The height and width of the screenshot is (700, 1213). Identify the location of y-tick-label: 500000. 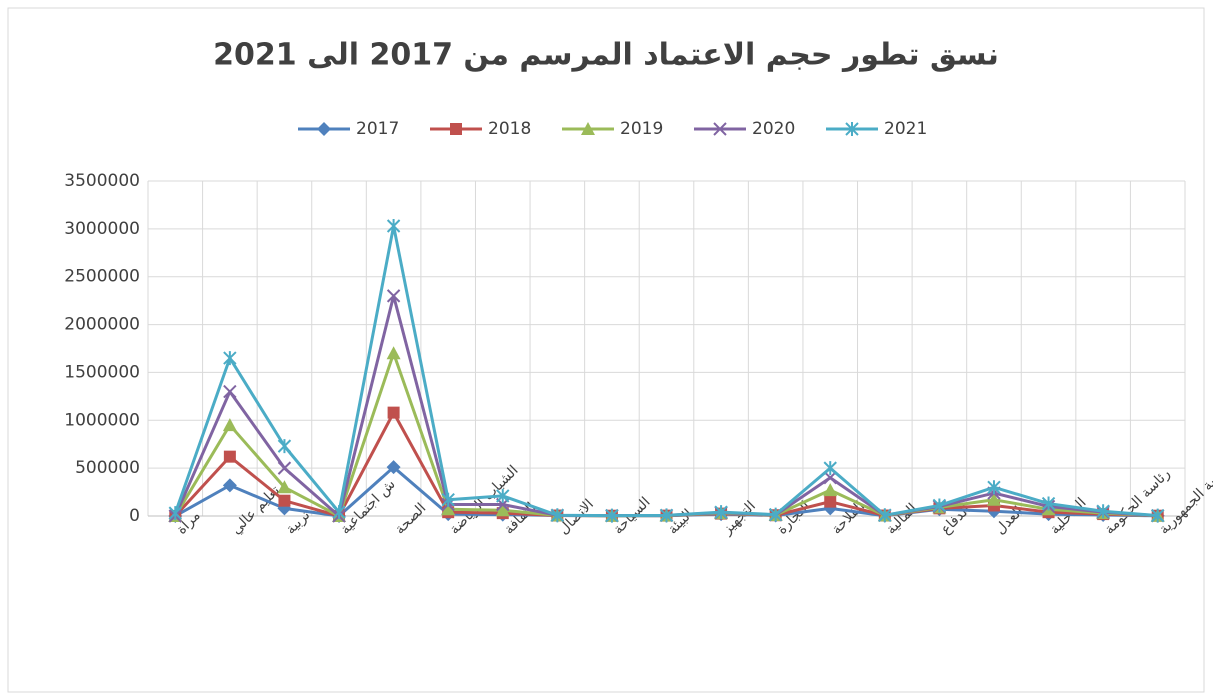
(107, 468).